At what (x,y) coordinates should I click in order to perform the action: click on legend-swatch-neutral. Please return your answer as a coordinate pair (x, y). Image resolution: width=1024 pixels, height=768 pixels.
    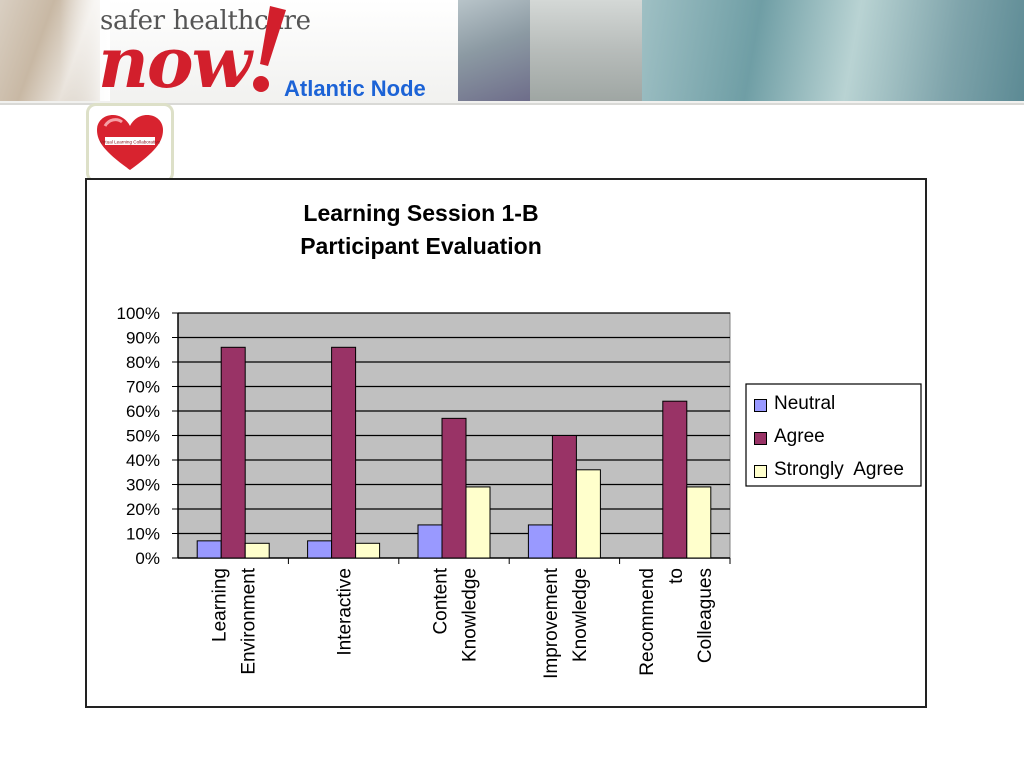
    Looking at the image, I should click on (760, 405).